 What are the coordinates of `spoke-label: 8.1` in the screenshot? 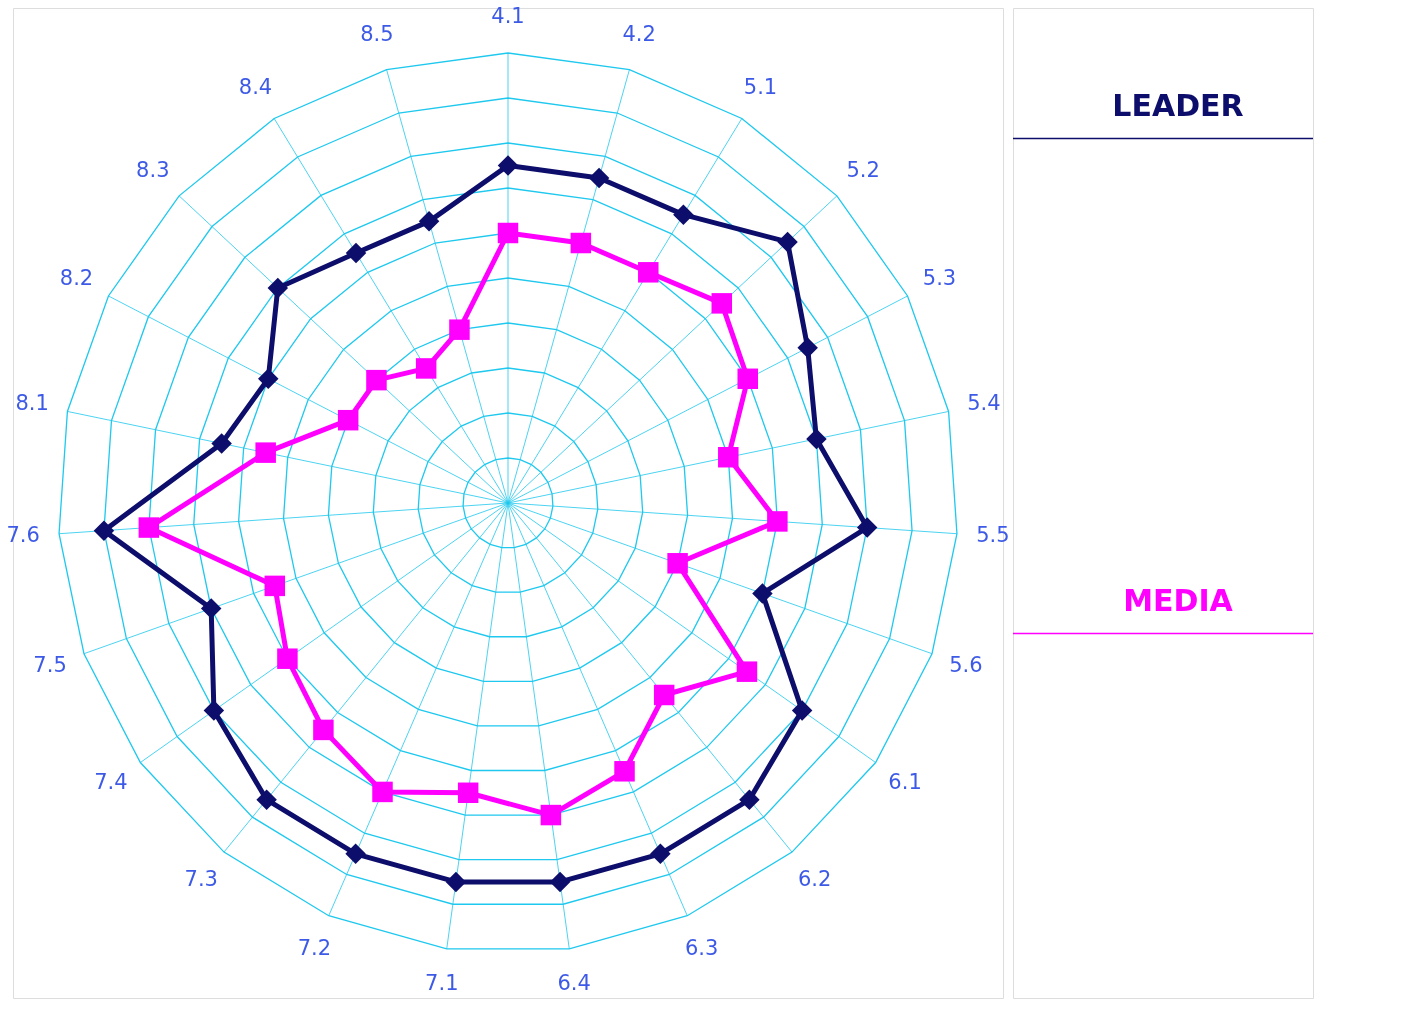 It's located at (32, 403).